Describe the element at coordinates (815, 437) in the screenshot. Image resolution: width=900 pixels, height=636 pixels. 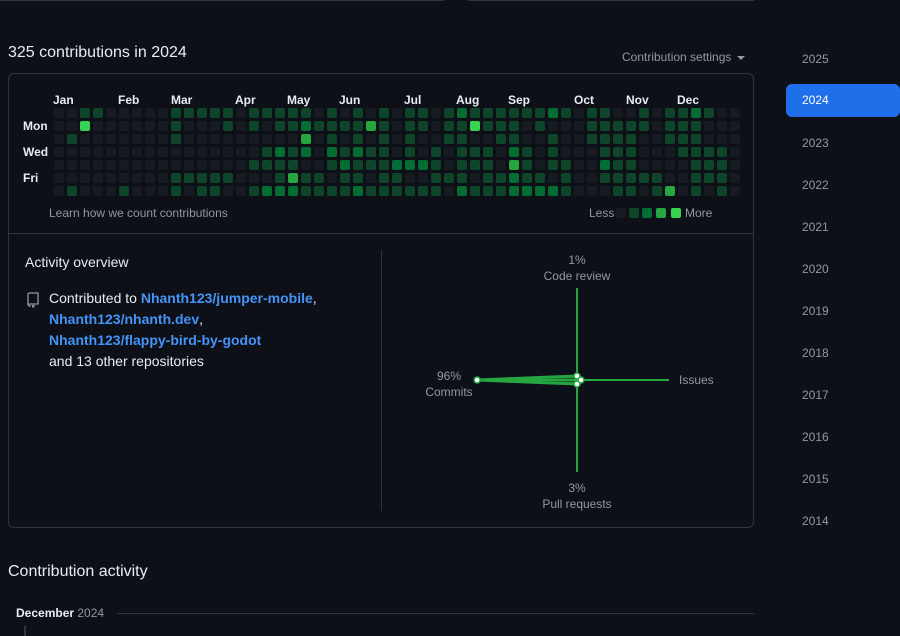
I see `year-2016: 2016` at that location.